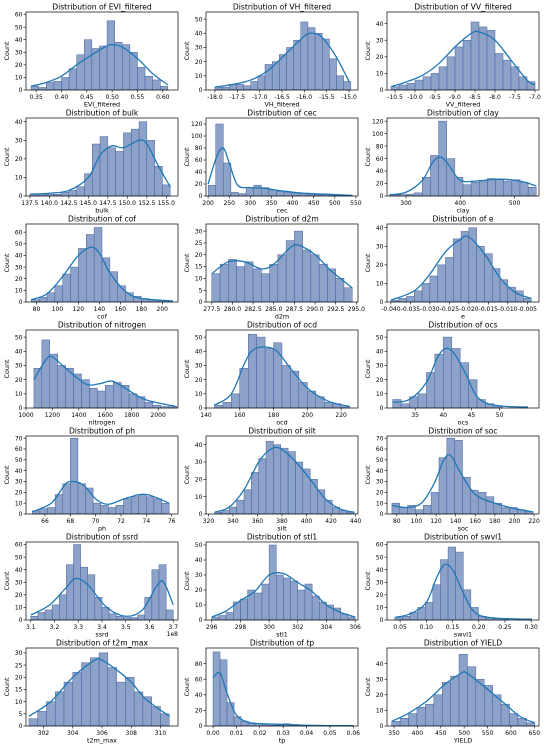  Describe the element at coordinates (475, 97) in the screenshot. I see `x-tick-label: -8.5` at that location.